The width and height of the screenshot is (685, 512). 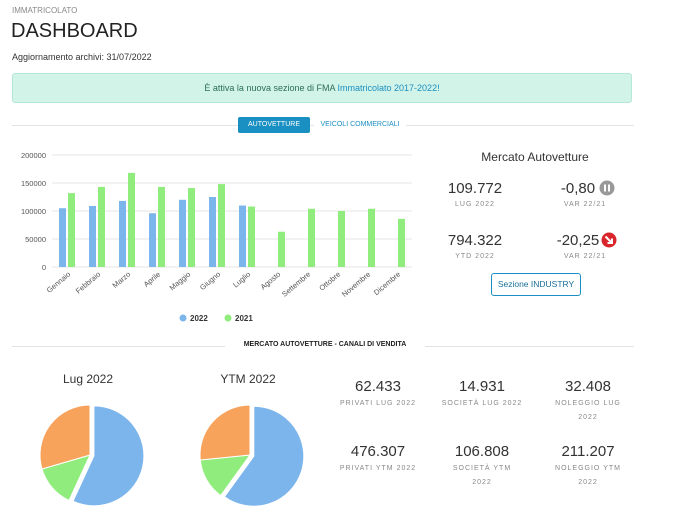 I want to click on x-tick-label: Febbraio, so click(x=88, y=283).